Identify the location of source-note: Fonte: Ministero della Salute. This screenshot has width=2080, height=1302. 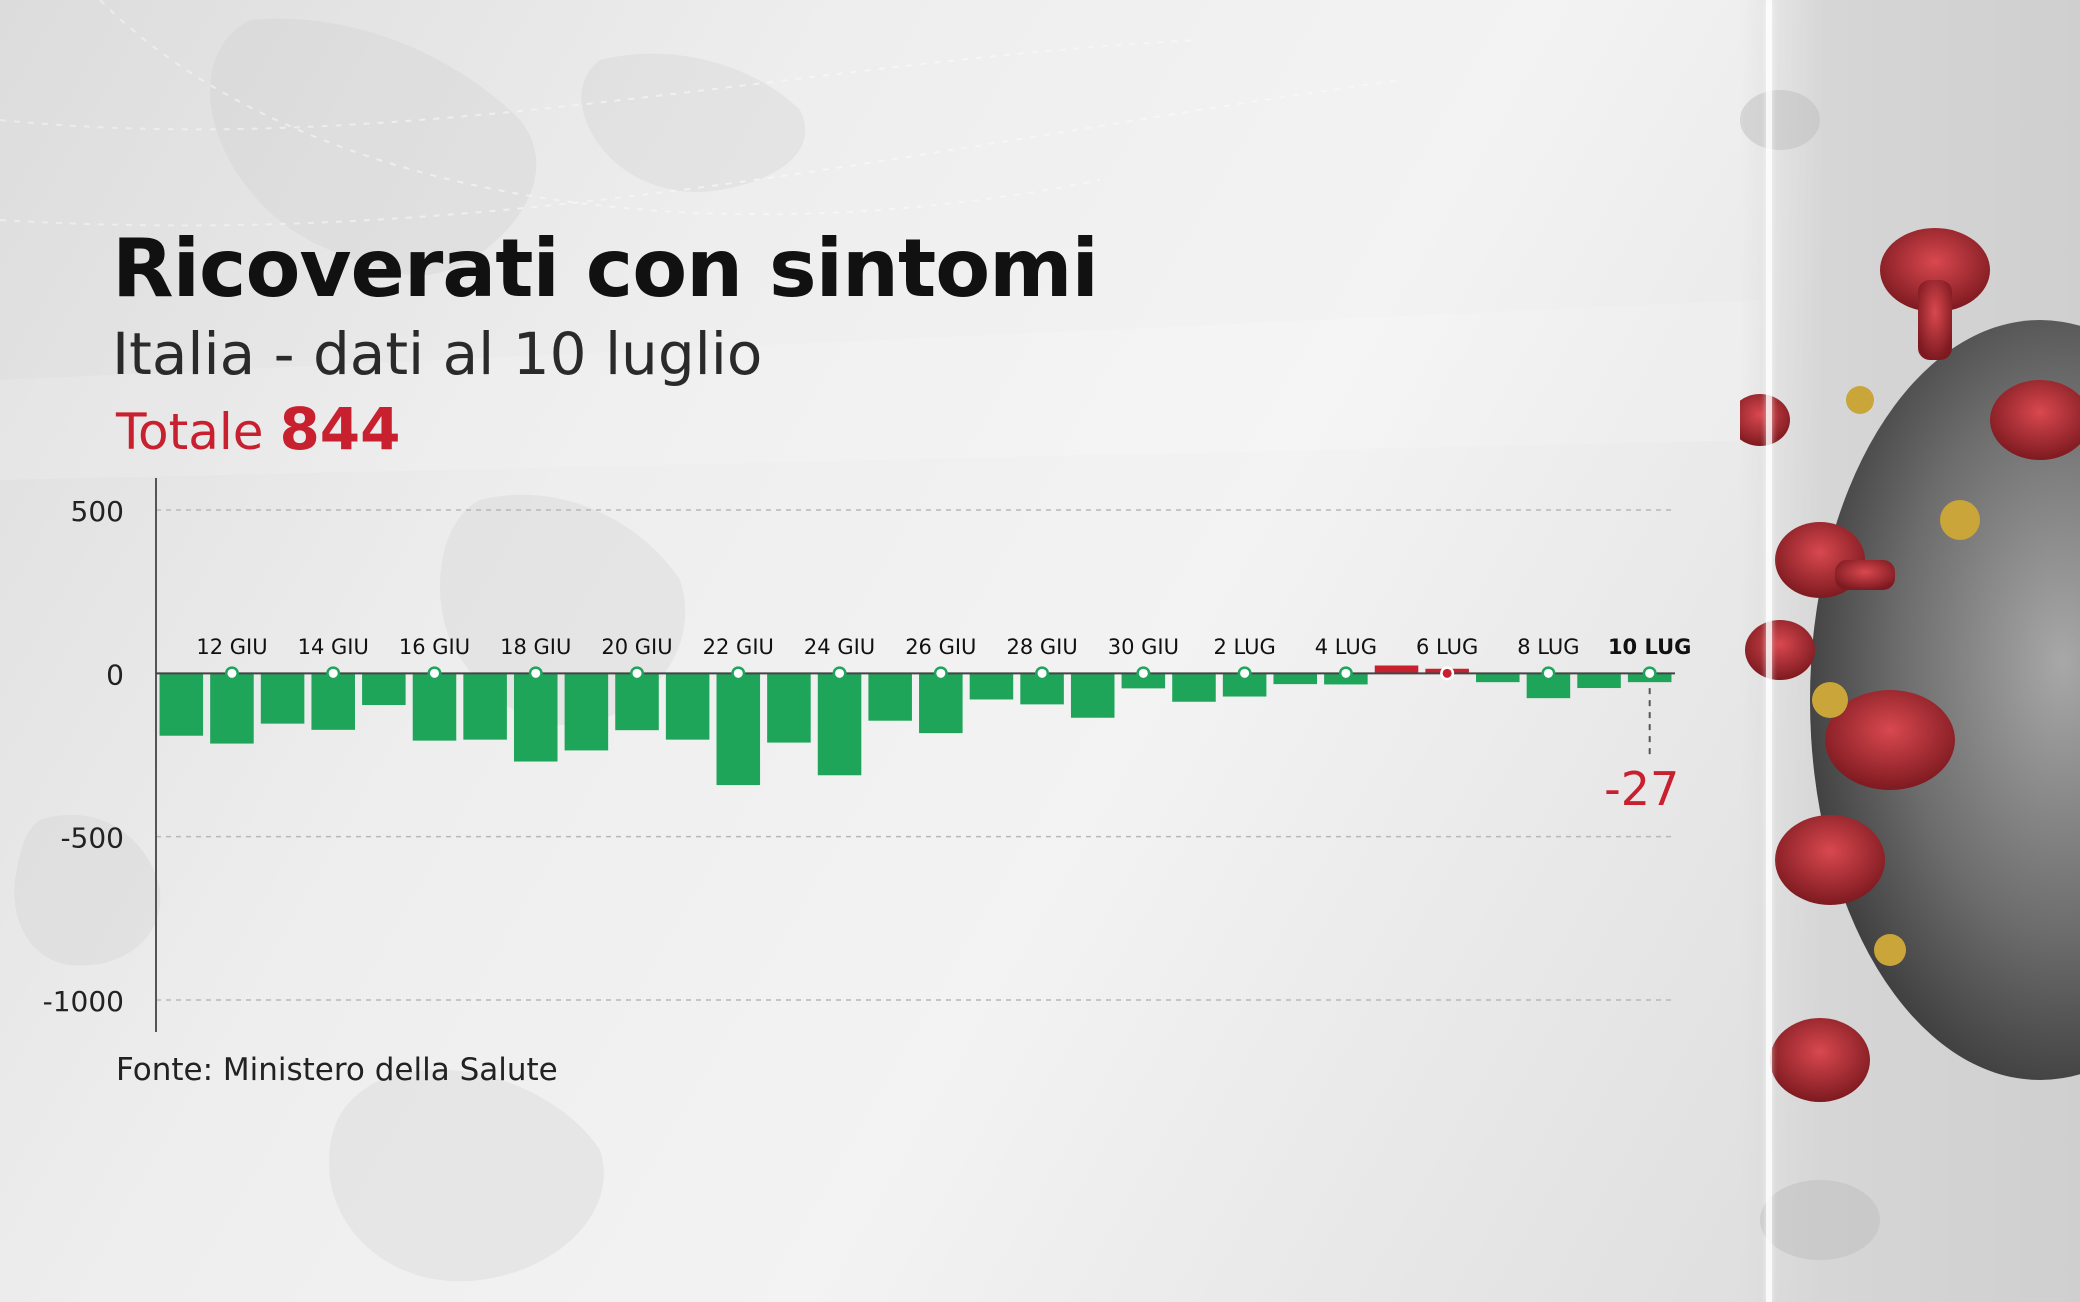
(337, 1070).